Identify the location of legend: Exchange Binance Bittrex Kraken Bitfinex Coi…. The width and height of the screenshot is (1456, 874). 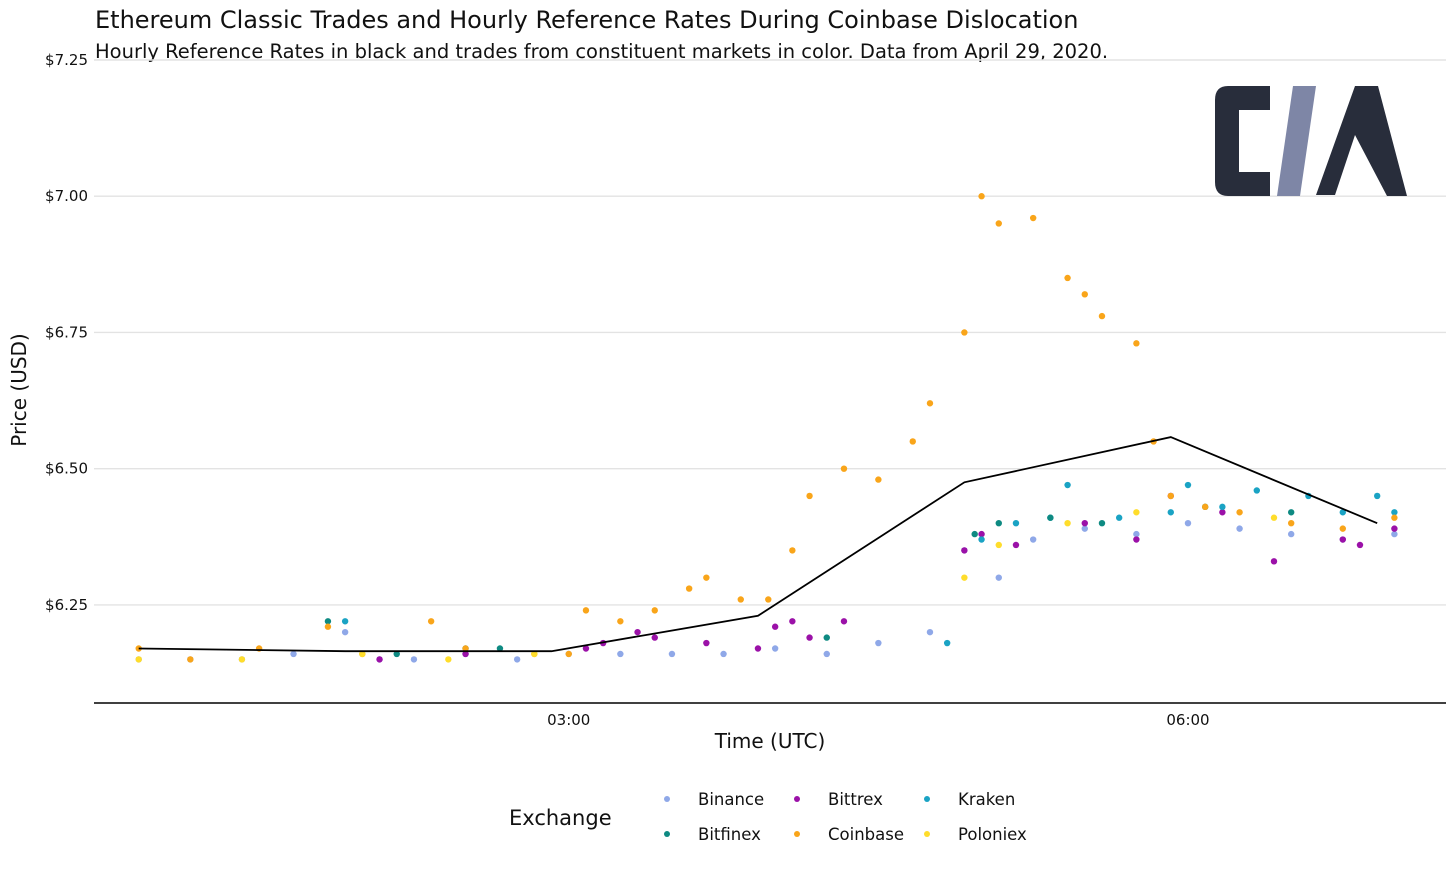
(768, 817).